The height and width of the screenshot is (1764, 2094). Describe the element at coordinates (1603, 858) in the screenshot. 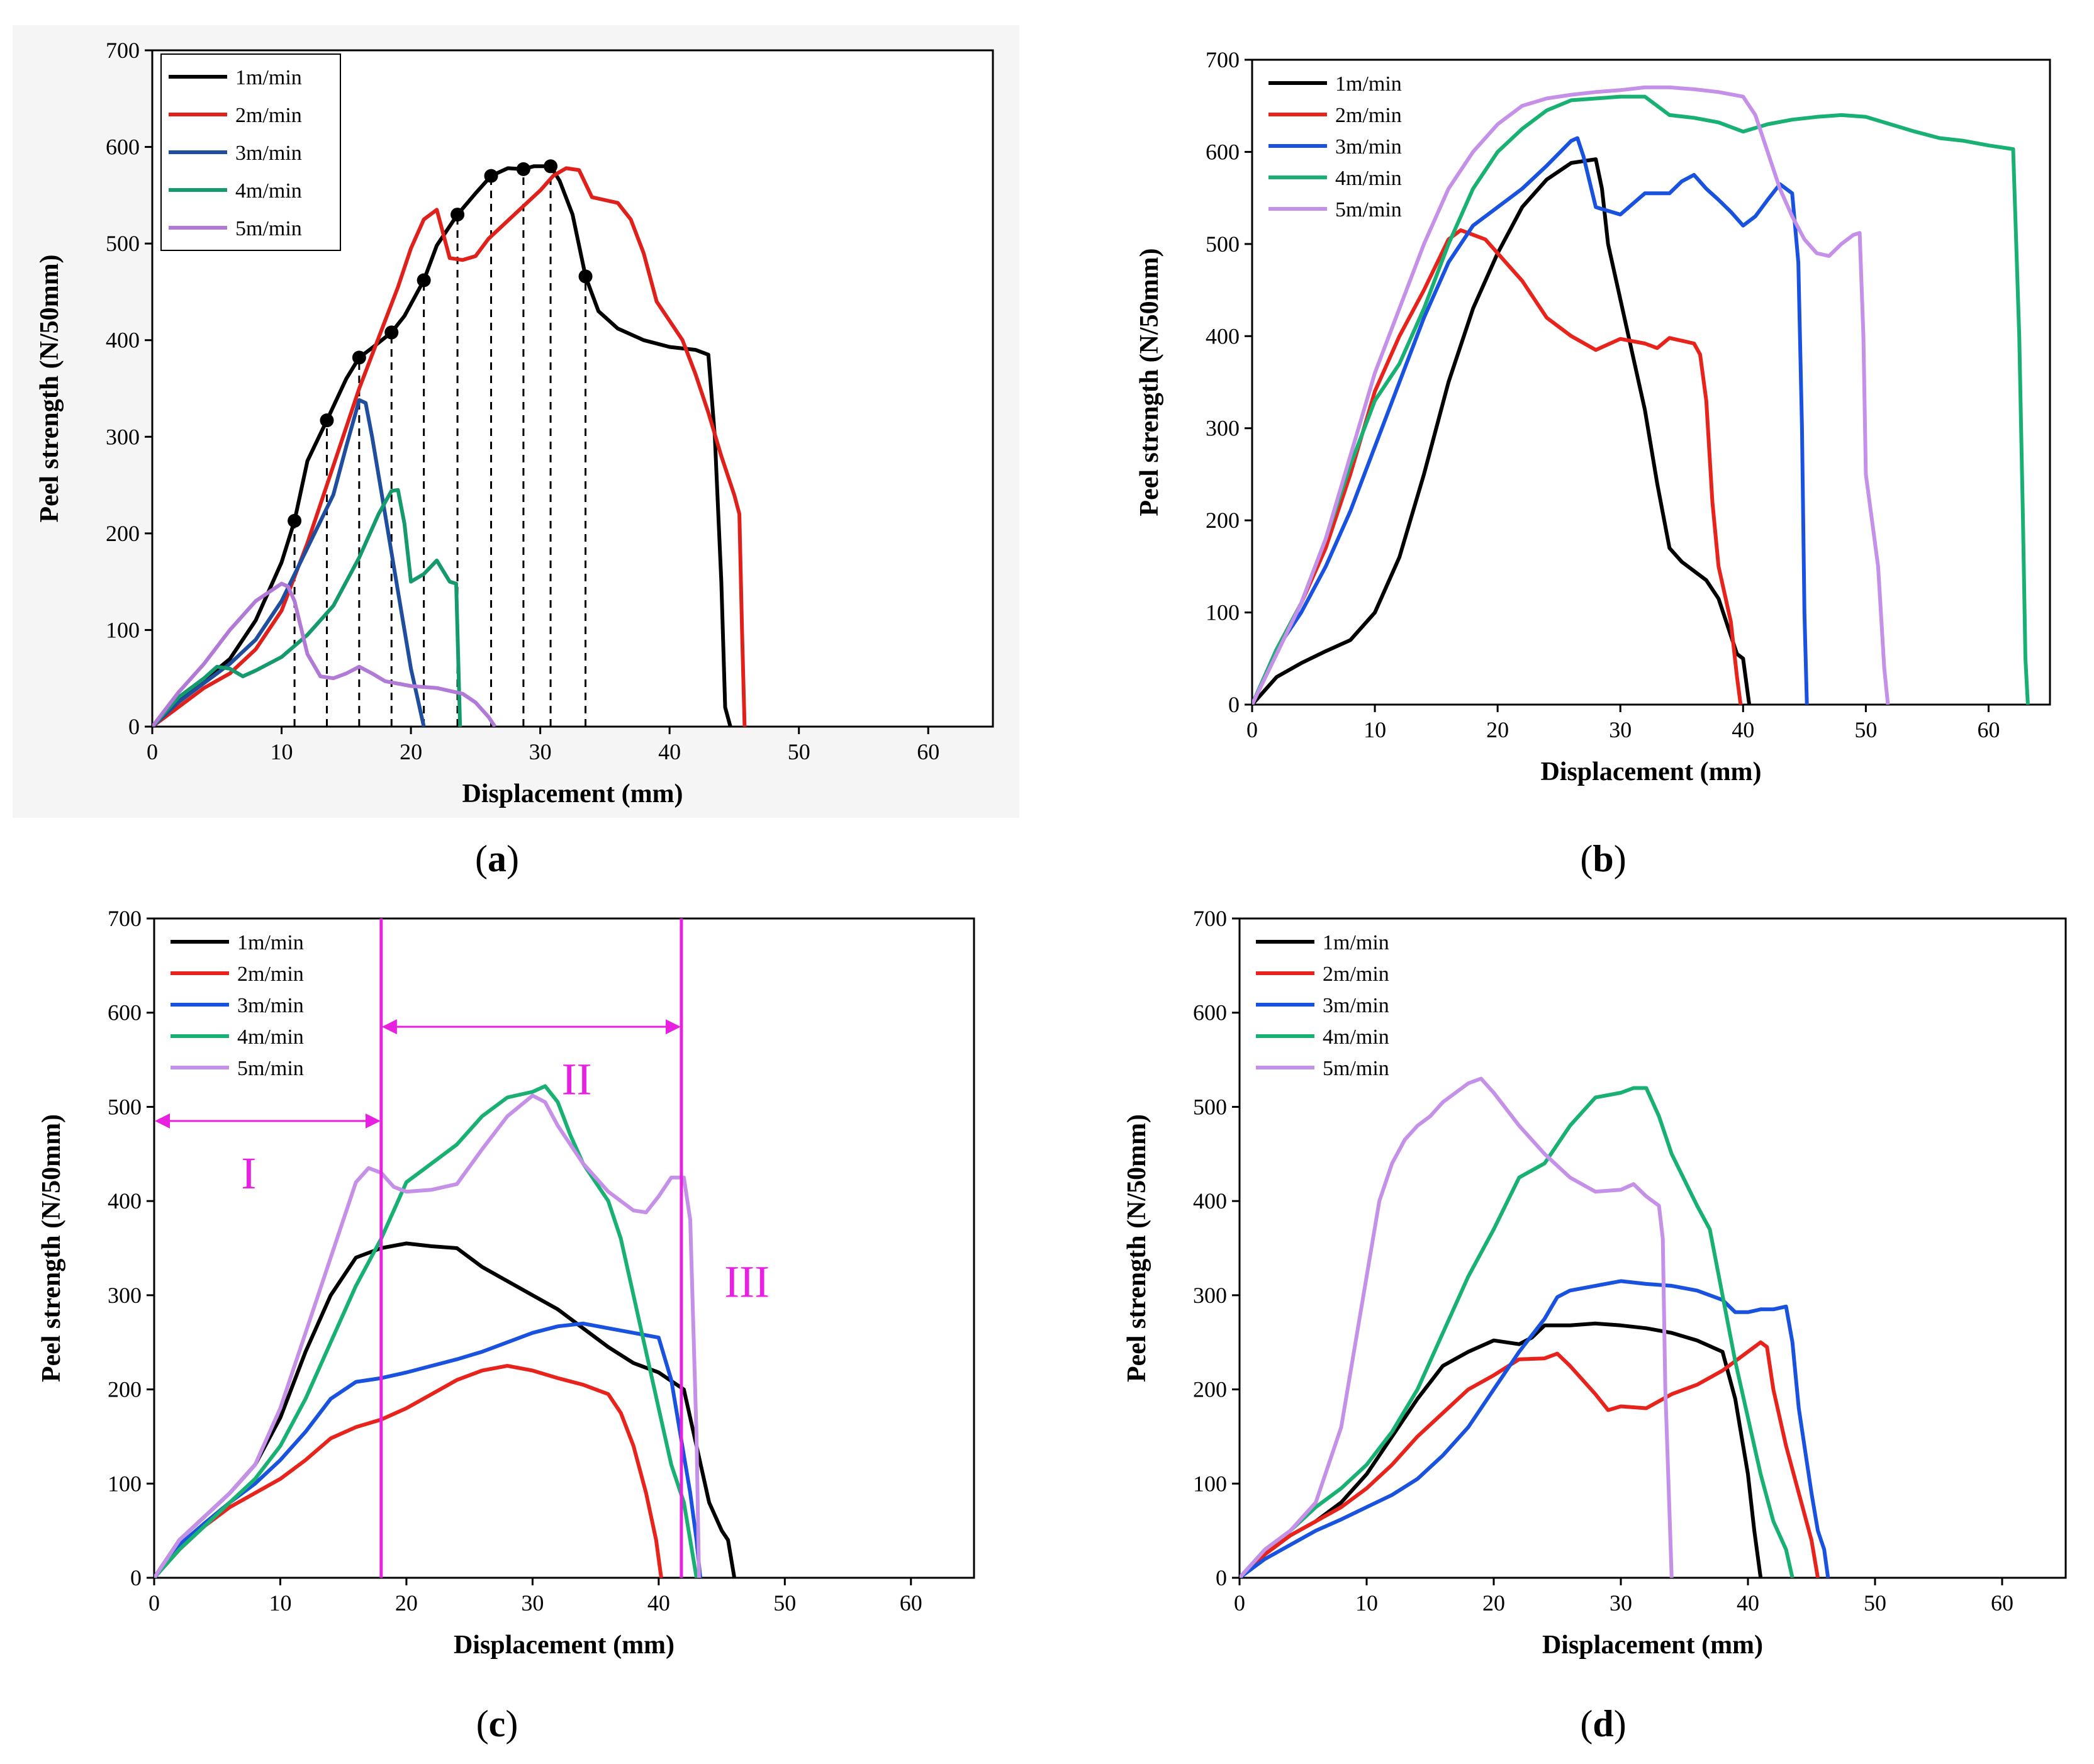

I see `panel-label-b: (b)` at that location.